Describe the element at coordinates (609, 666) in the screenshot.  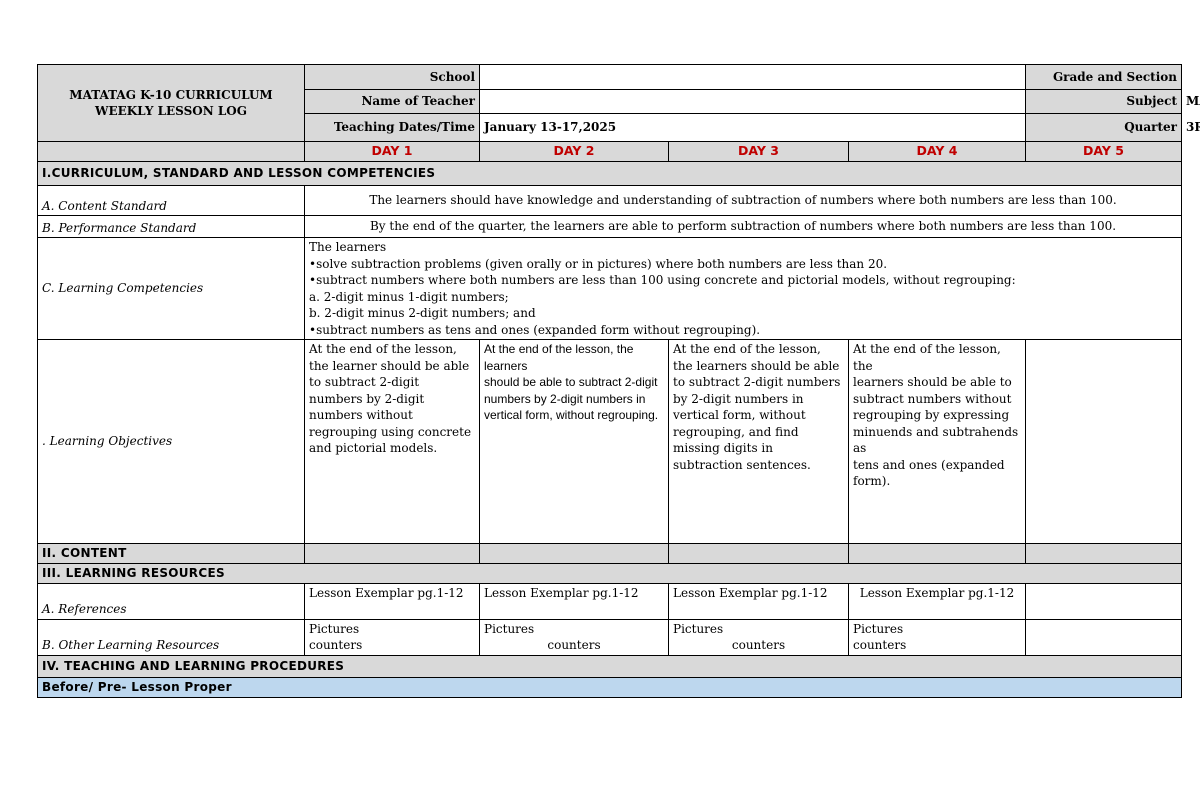
I see `section-4-heading: IV. TEACHING AND LEARNING PROCEDURES` at that location.